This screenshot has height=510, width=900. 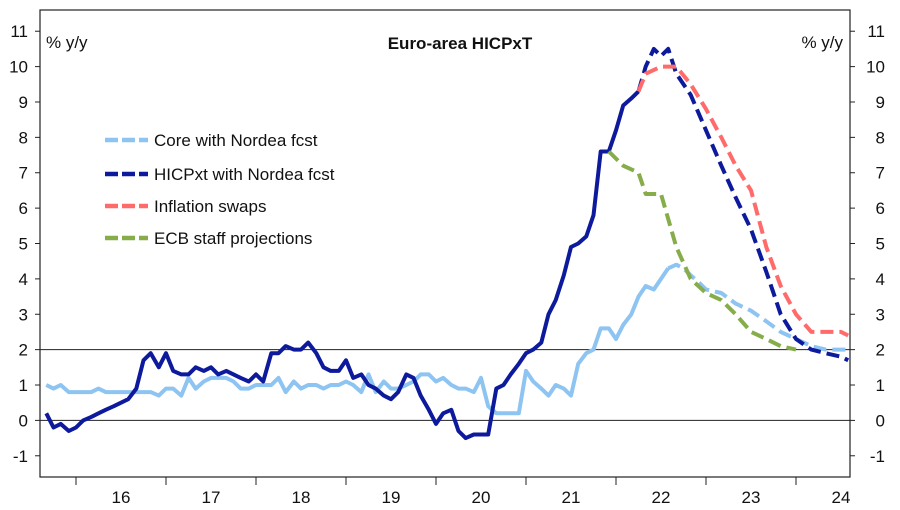 I want to click on y-tick-label-right: 2, so click(x=880, y=350).